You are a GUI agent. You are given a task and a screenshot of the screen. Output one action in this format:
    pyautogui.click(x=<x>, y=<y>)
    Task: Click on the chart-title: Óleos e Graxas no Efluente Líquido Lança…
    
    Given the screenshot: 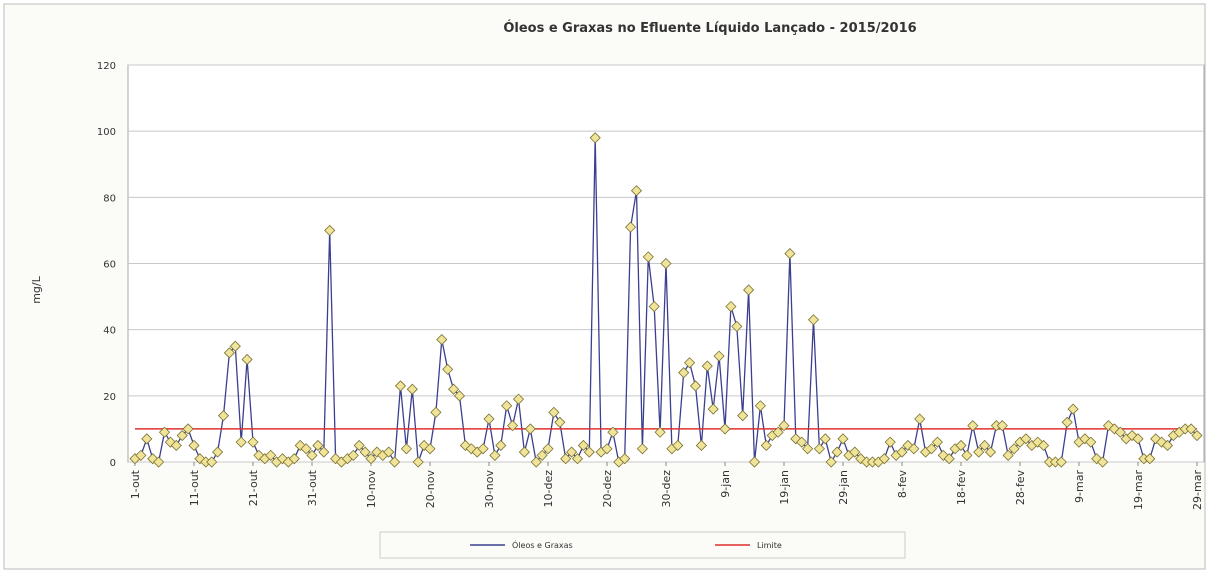 What is the action you would take?
    pyautogui.click(x=709, y=28)
    